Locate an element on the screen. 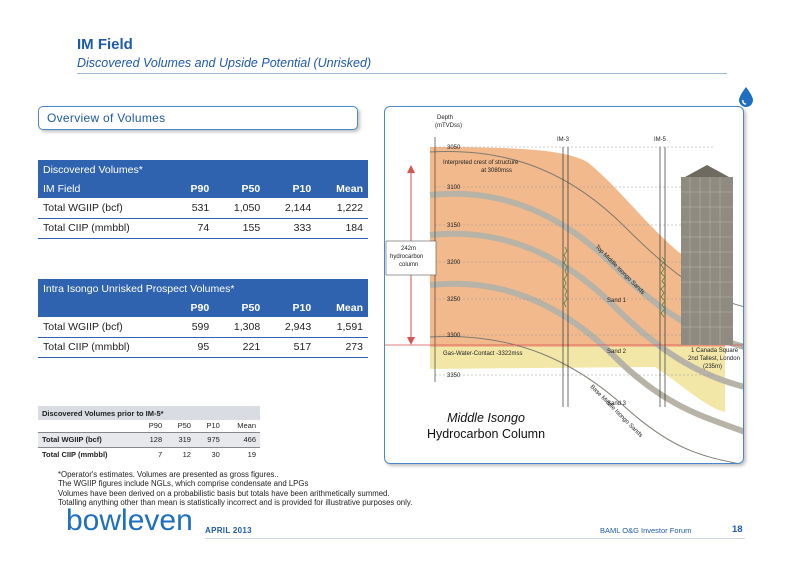  table-row: Total WGIIP (bcf) 599 1,308 2,943 1,591 is located at coordinates (203, 327).